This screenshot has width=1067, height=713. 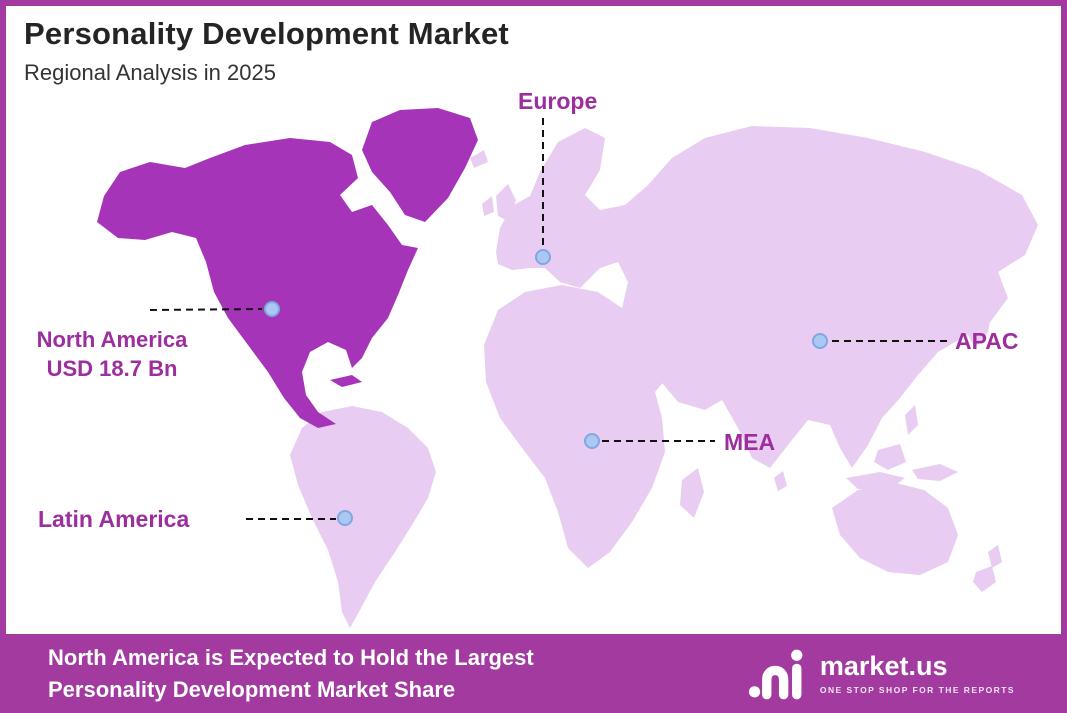 What do you see at coordinates (488, 206) in the screenshot?
I see `region-ireland` at bounding box center [488, 206].